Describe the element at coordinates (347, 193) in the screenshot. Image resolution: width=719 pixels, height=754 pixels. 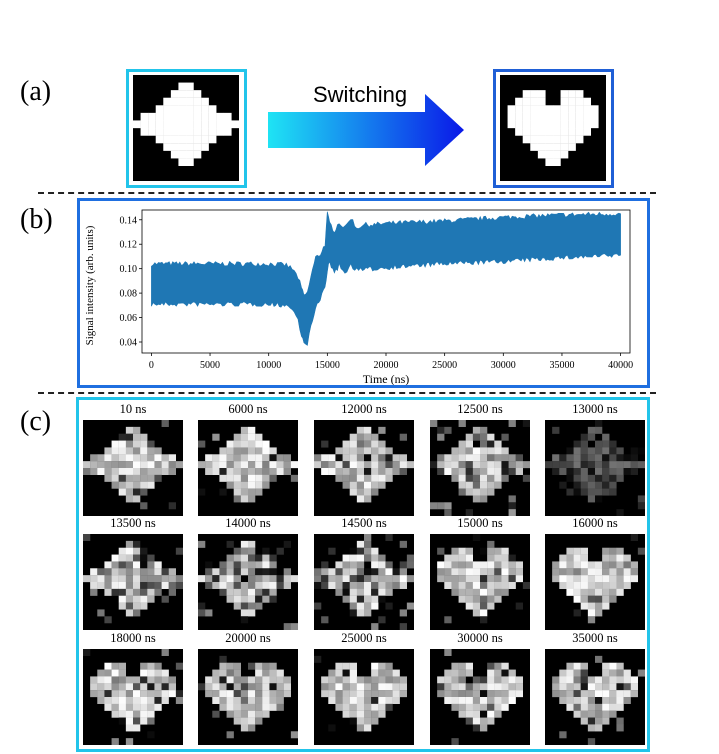
I see `separator-top` at that location.